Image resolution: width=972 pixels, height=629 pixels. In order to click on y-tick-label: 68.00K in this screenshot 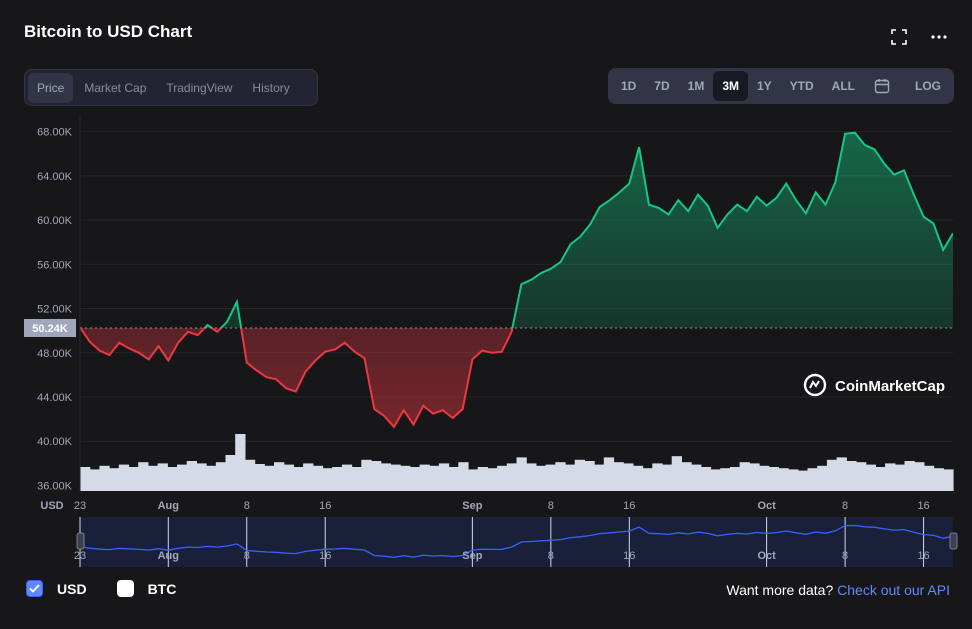, I will do `click(55, 133)`.